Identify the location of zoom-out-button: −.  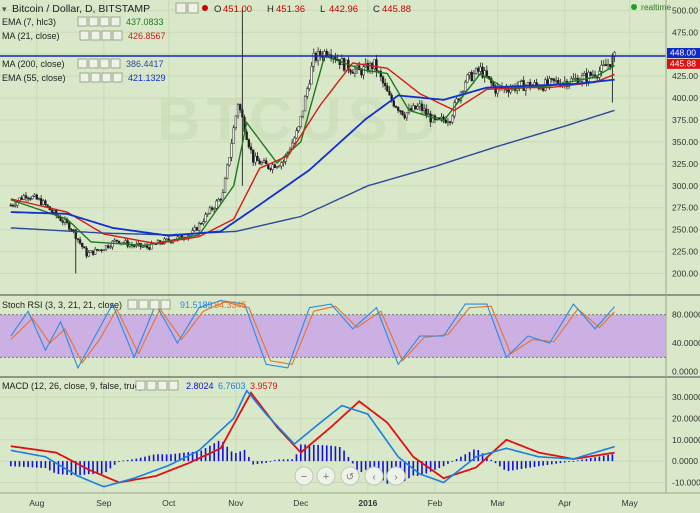
(304, 476).